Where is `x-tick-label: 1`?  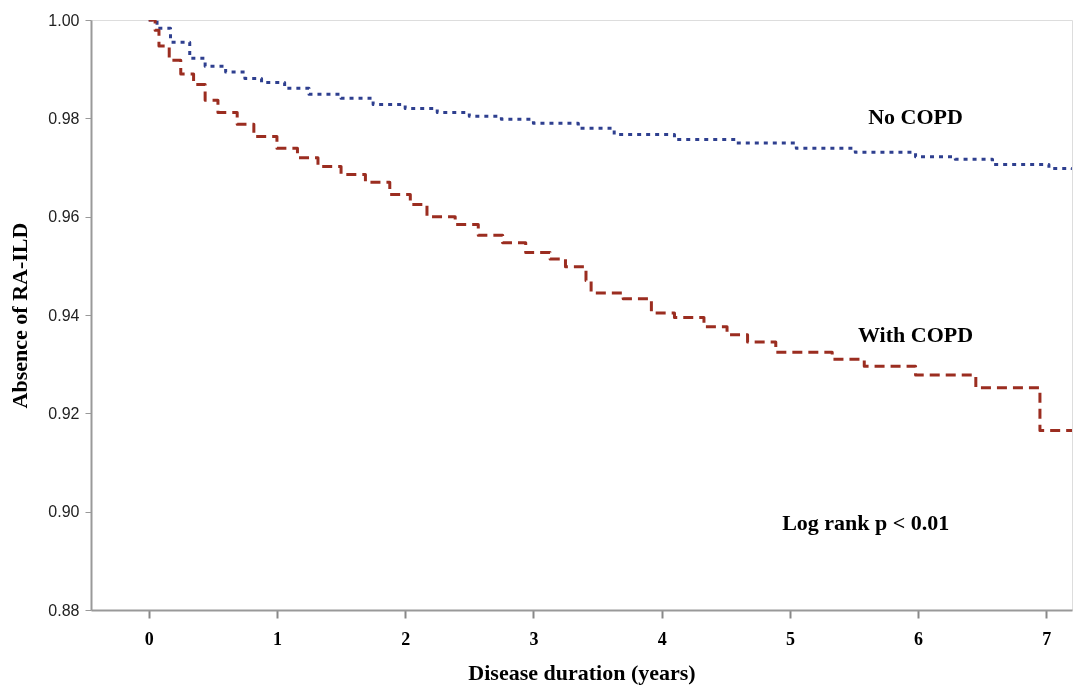 x-tick-label: 1 is located at coordinates (277, 638).